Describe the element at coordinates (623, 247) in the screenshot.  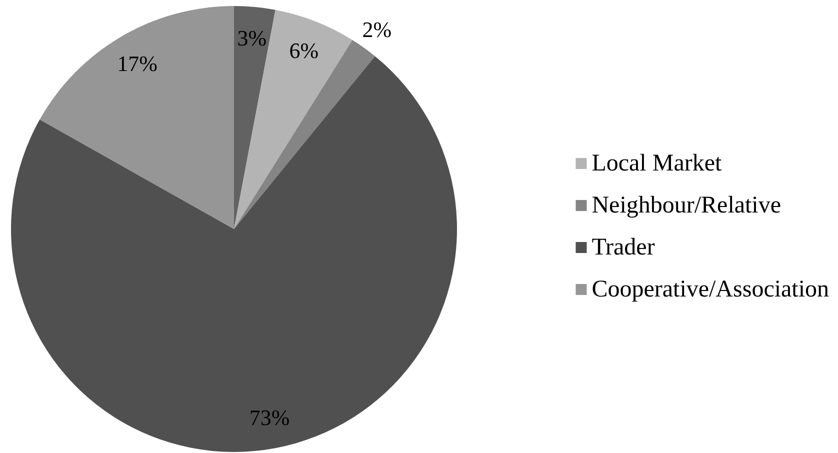
I see `legend-label: Trader` at that location.